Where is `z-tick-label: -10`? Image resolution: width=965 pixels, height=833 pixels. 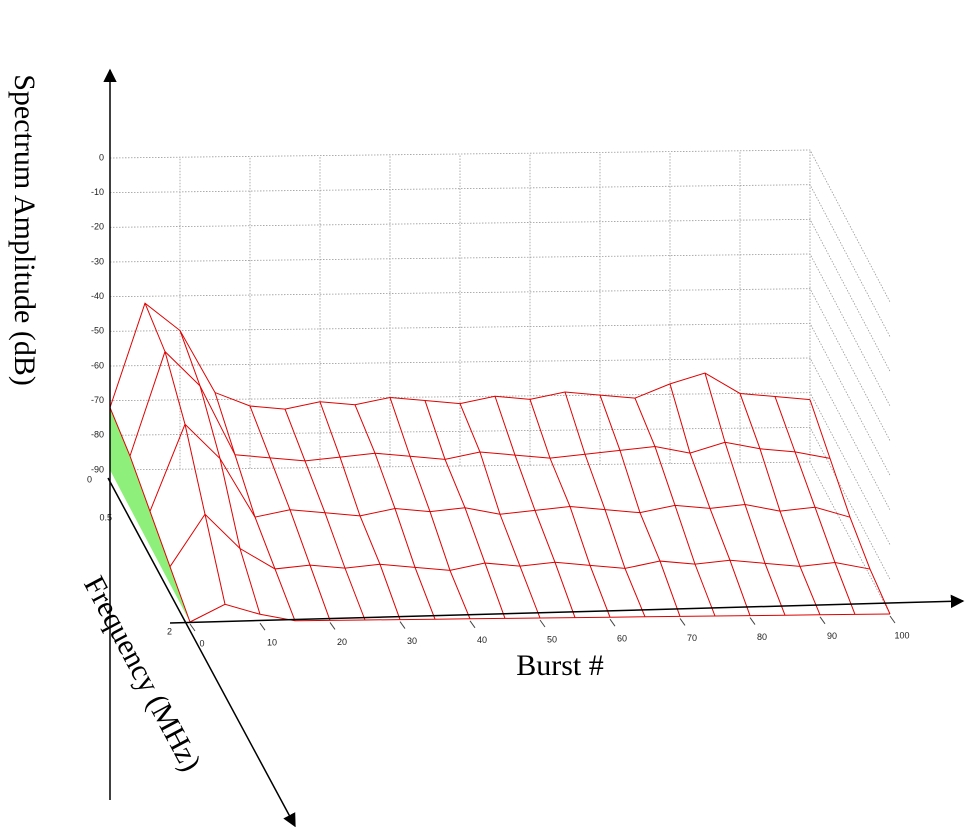
z-tick-label: -10 is located at coordinates (97, 192).